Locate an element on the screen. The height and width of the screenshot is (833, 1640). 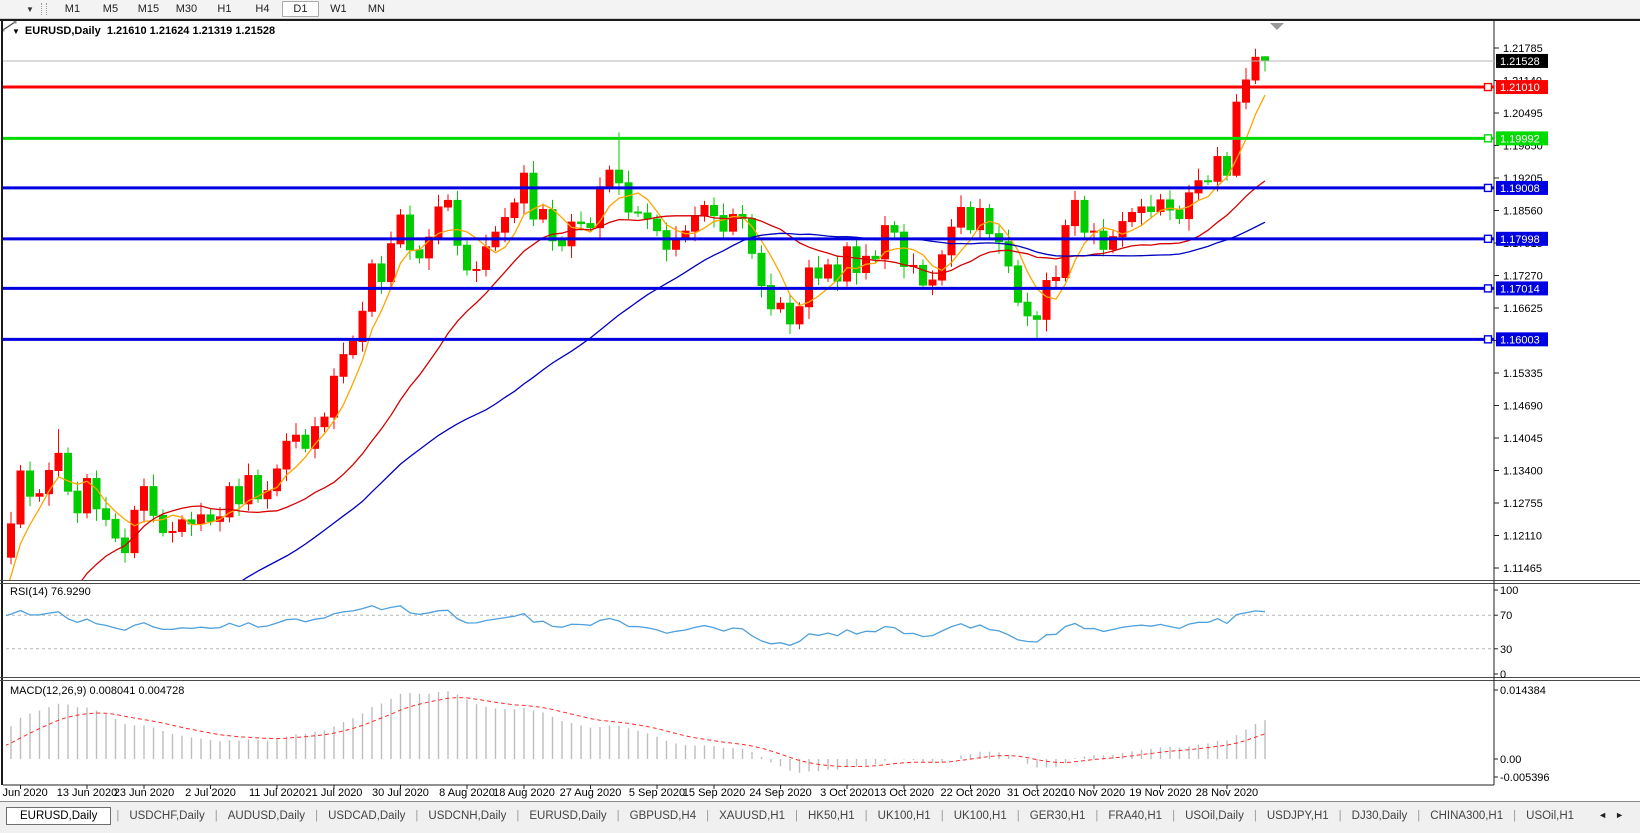
macd-main-value: 0.008041 is located at coordinates (112, 691).